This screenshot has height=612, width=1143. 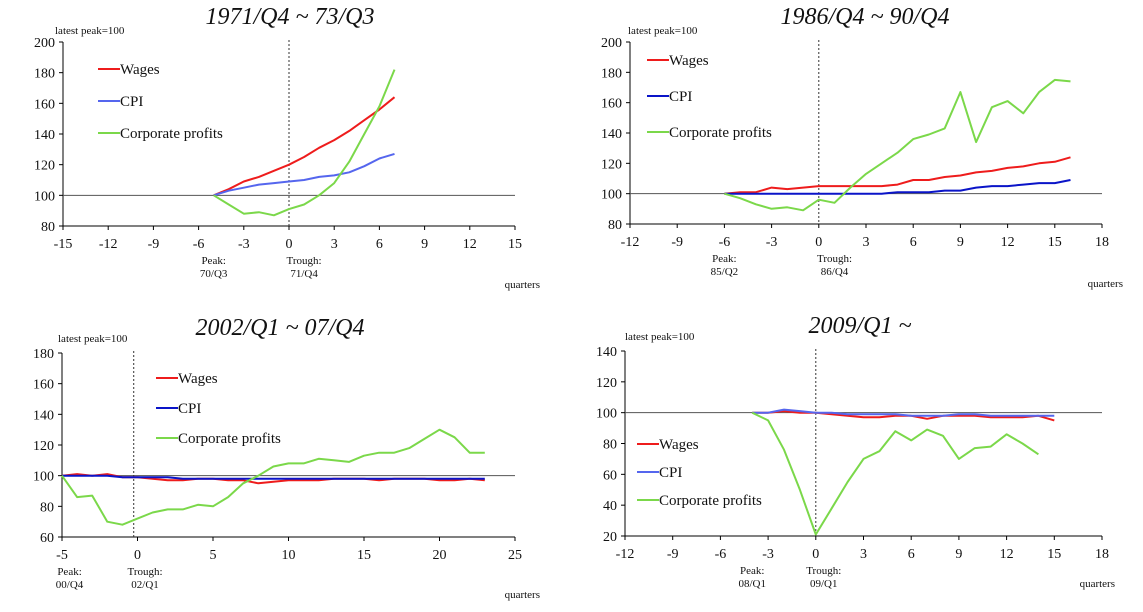 I want to click on x-tick-label: -9, so click(x=677, y=242).